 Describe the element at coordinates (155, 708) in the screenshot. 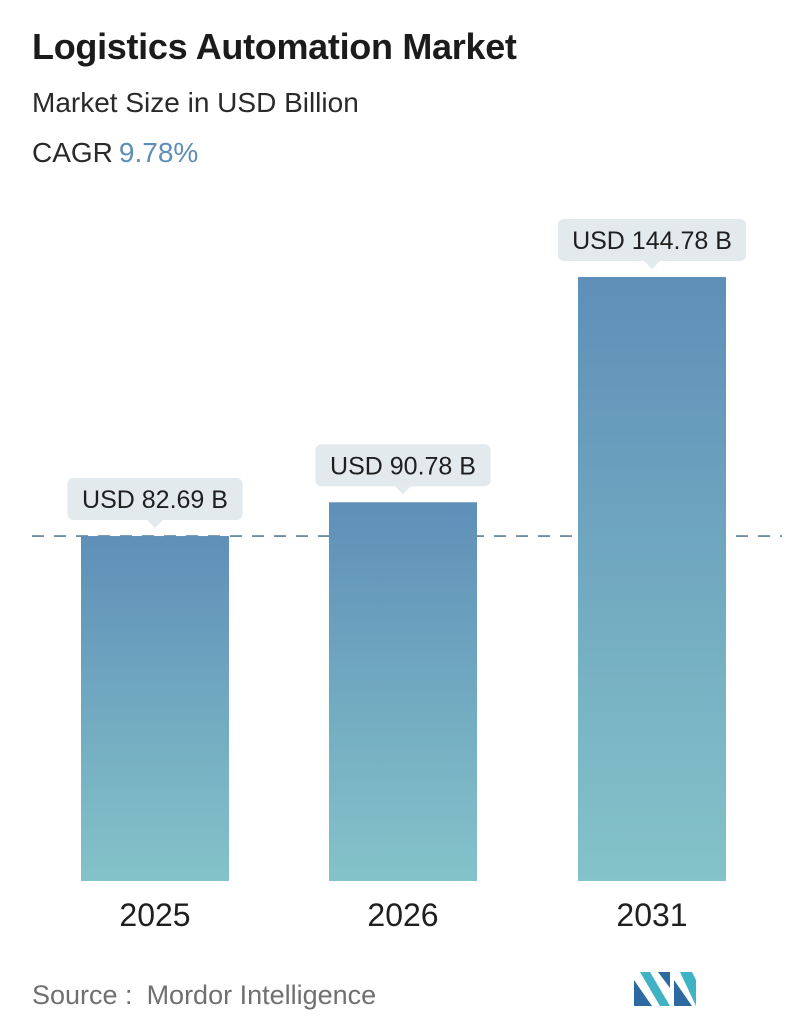

I see `bar-2025` at that location.